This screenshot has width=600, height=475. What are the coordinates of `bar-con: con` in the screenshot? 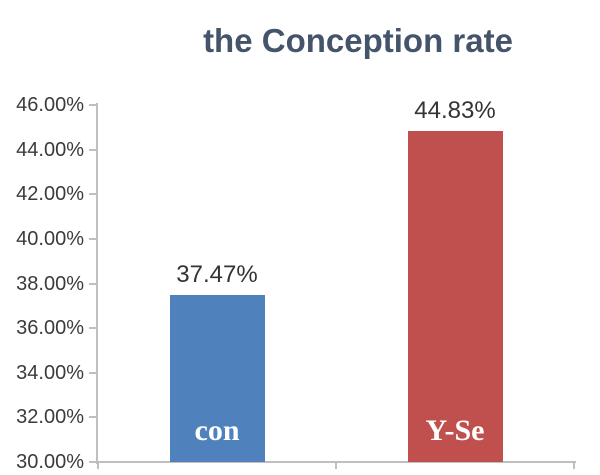 It's located at (217, 378).